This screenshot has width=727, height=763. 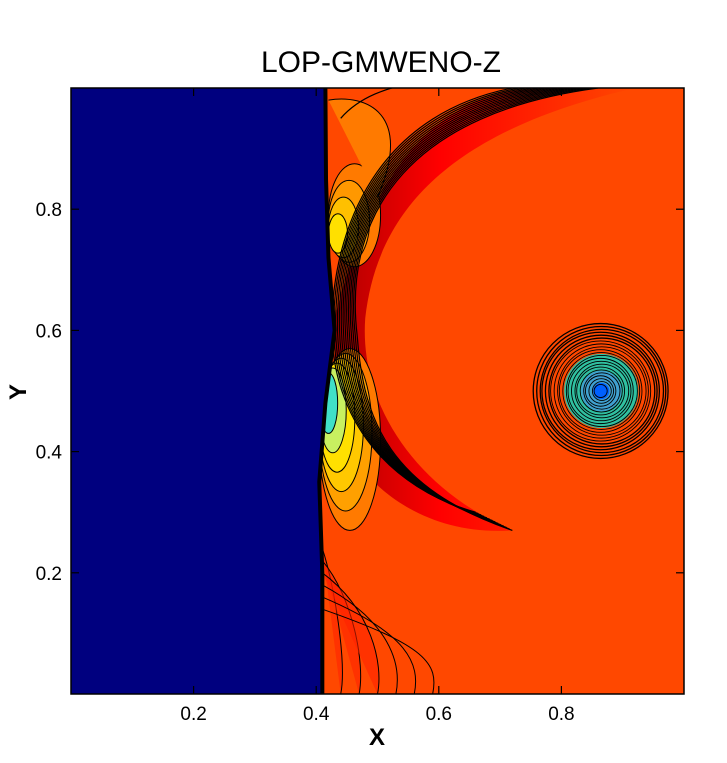 I want to click on vortex, so click(x=600, y=391).